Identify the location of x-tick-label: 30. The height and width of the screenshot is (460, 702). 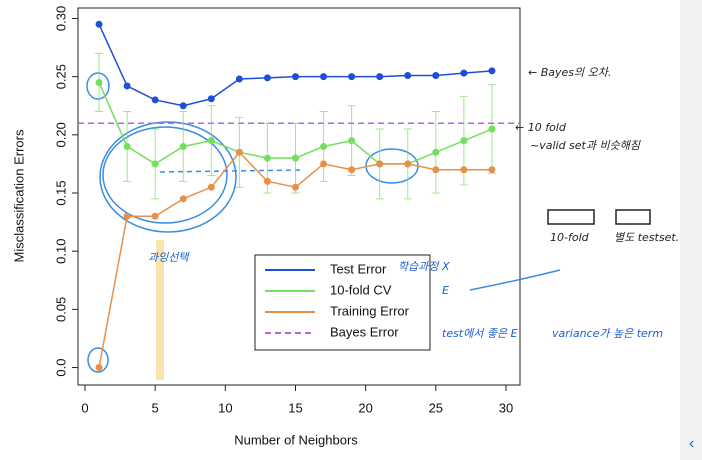
(506, 407).